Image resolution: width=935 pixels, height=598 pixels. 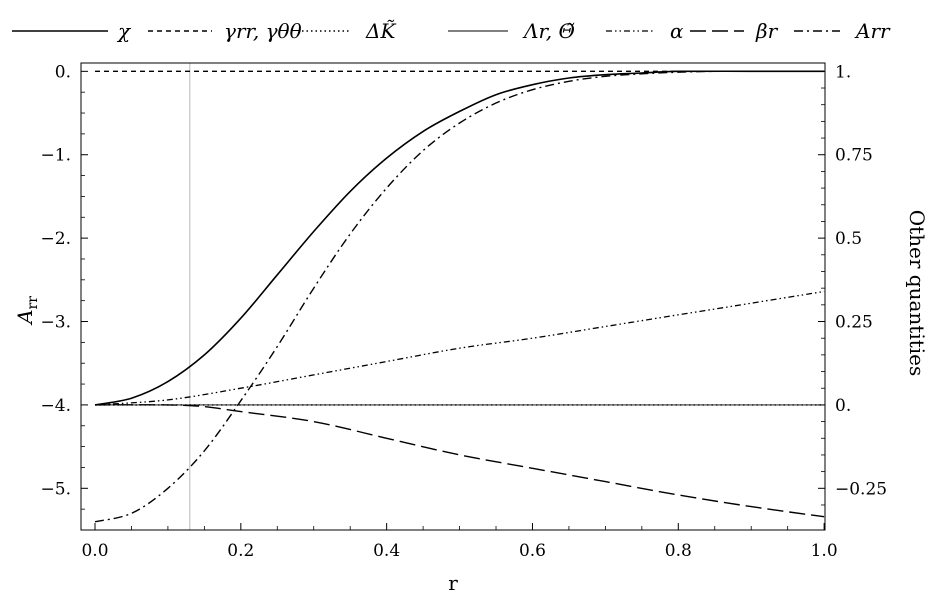 What do you see at coordinates (854, 156) in the screenshot?
I see `y-right-tick-label: 0.75` at bounding box center [854, 156].